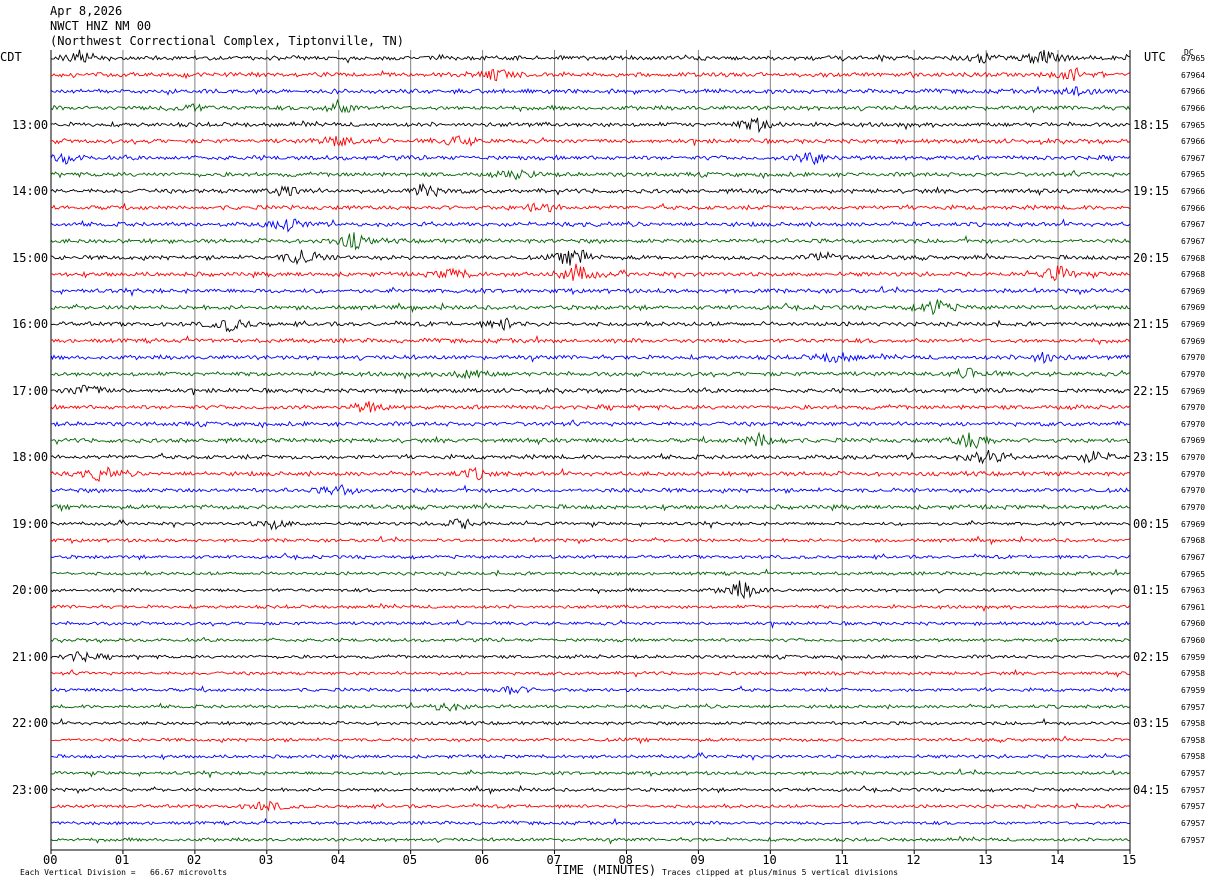 The width and height of the screenshot is (1210, 886). What do you see at coordinates (30, 390) in the screenshot?
I see `left-hour-label: 17:00` at bounding box center [30, 390].